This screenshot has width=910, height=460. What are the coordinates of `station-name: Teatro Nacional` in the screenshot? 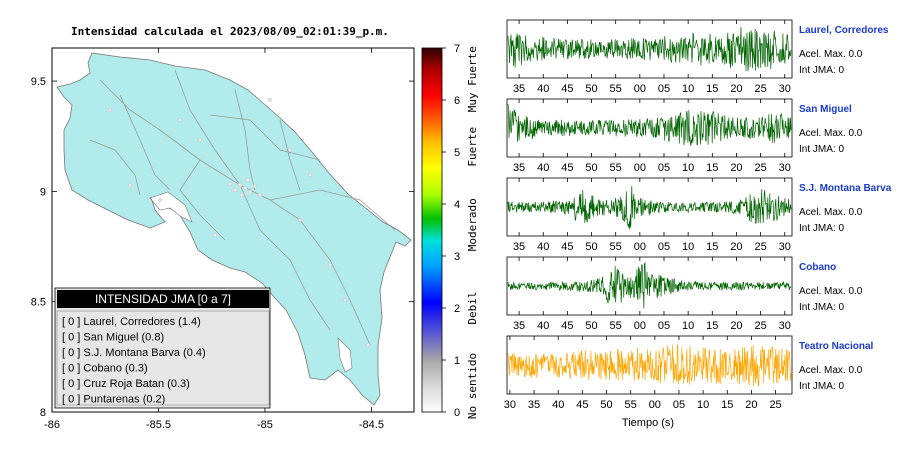 It's located at (836, 346).